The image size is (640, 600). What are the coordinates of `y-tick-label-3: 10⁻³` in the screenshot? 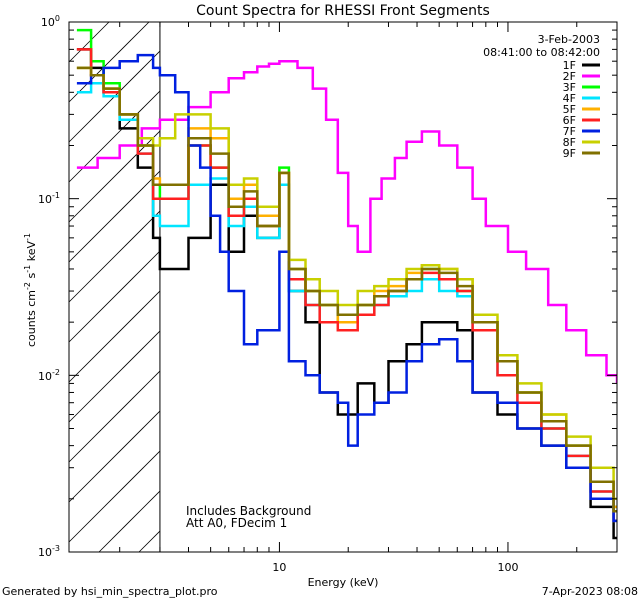 It's located at (49, 551).